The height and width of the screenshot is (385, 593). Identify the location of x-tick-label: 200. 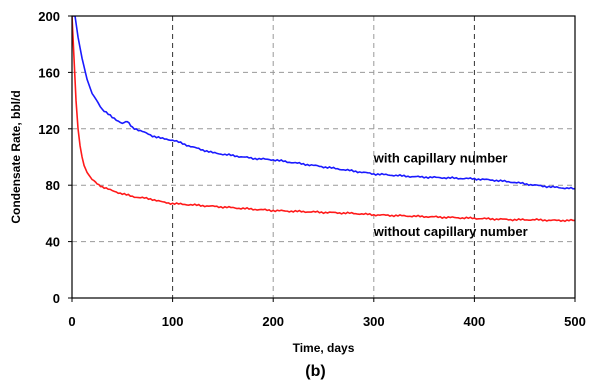
(273, 321).